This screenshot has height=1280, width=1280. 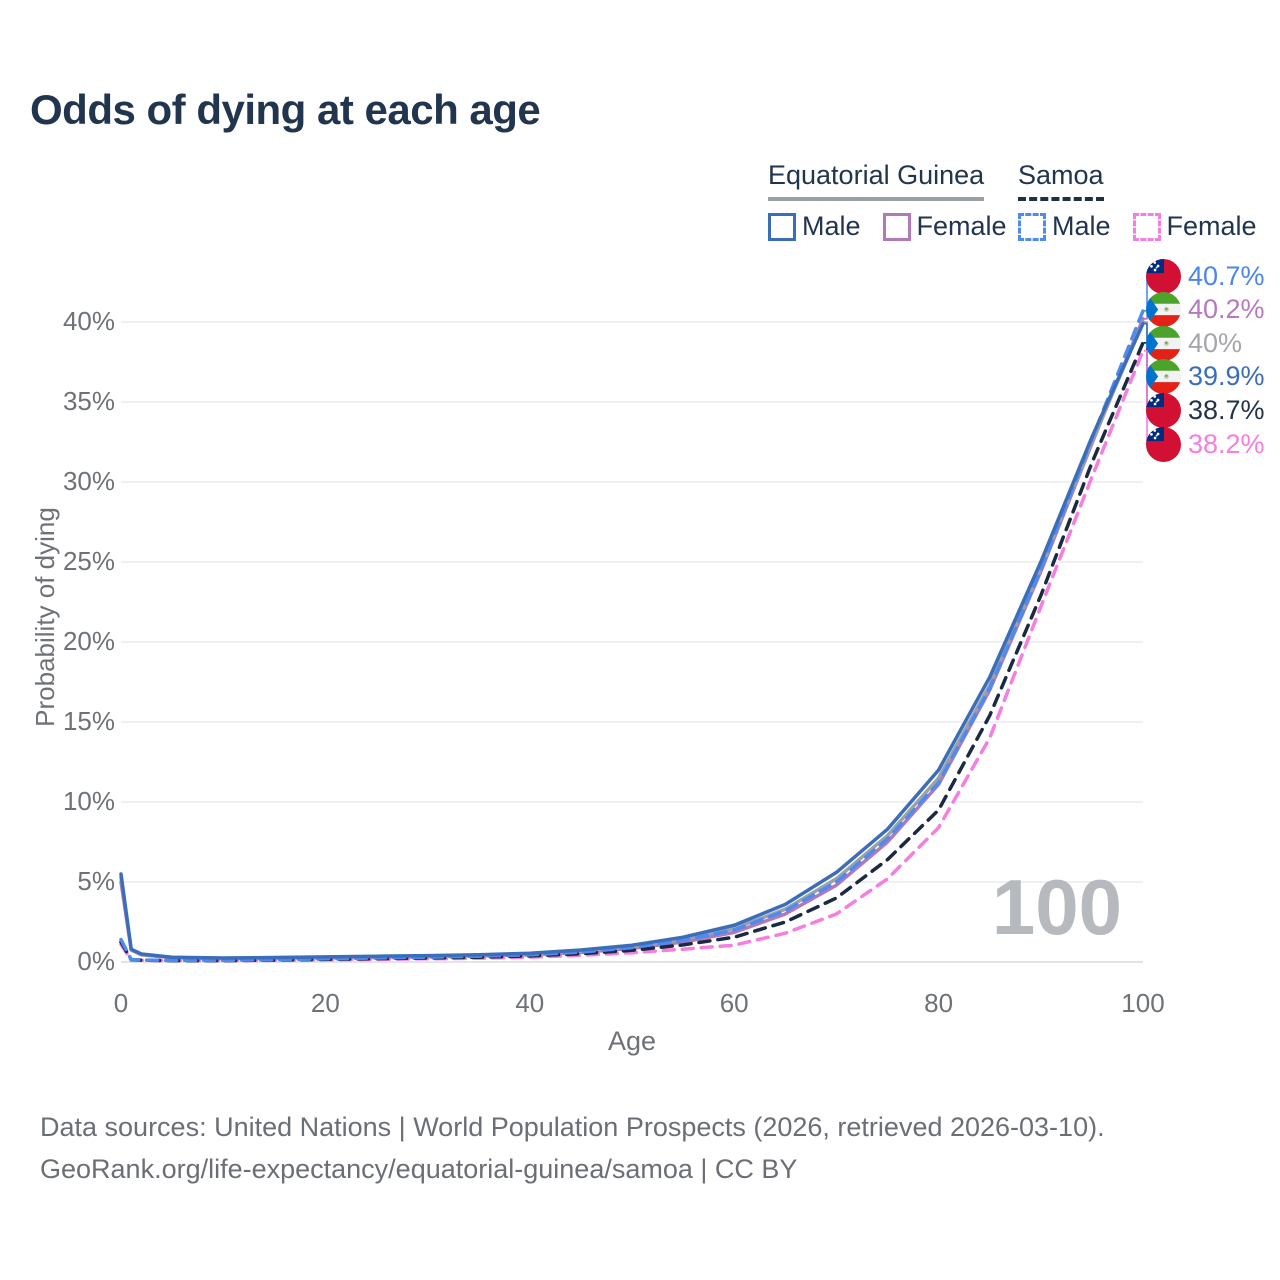 What do you see at coordinates (1226, 443) in the screenshot?
I see `endpoint-value: 38.2%` at bounding box center [1226, 443].